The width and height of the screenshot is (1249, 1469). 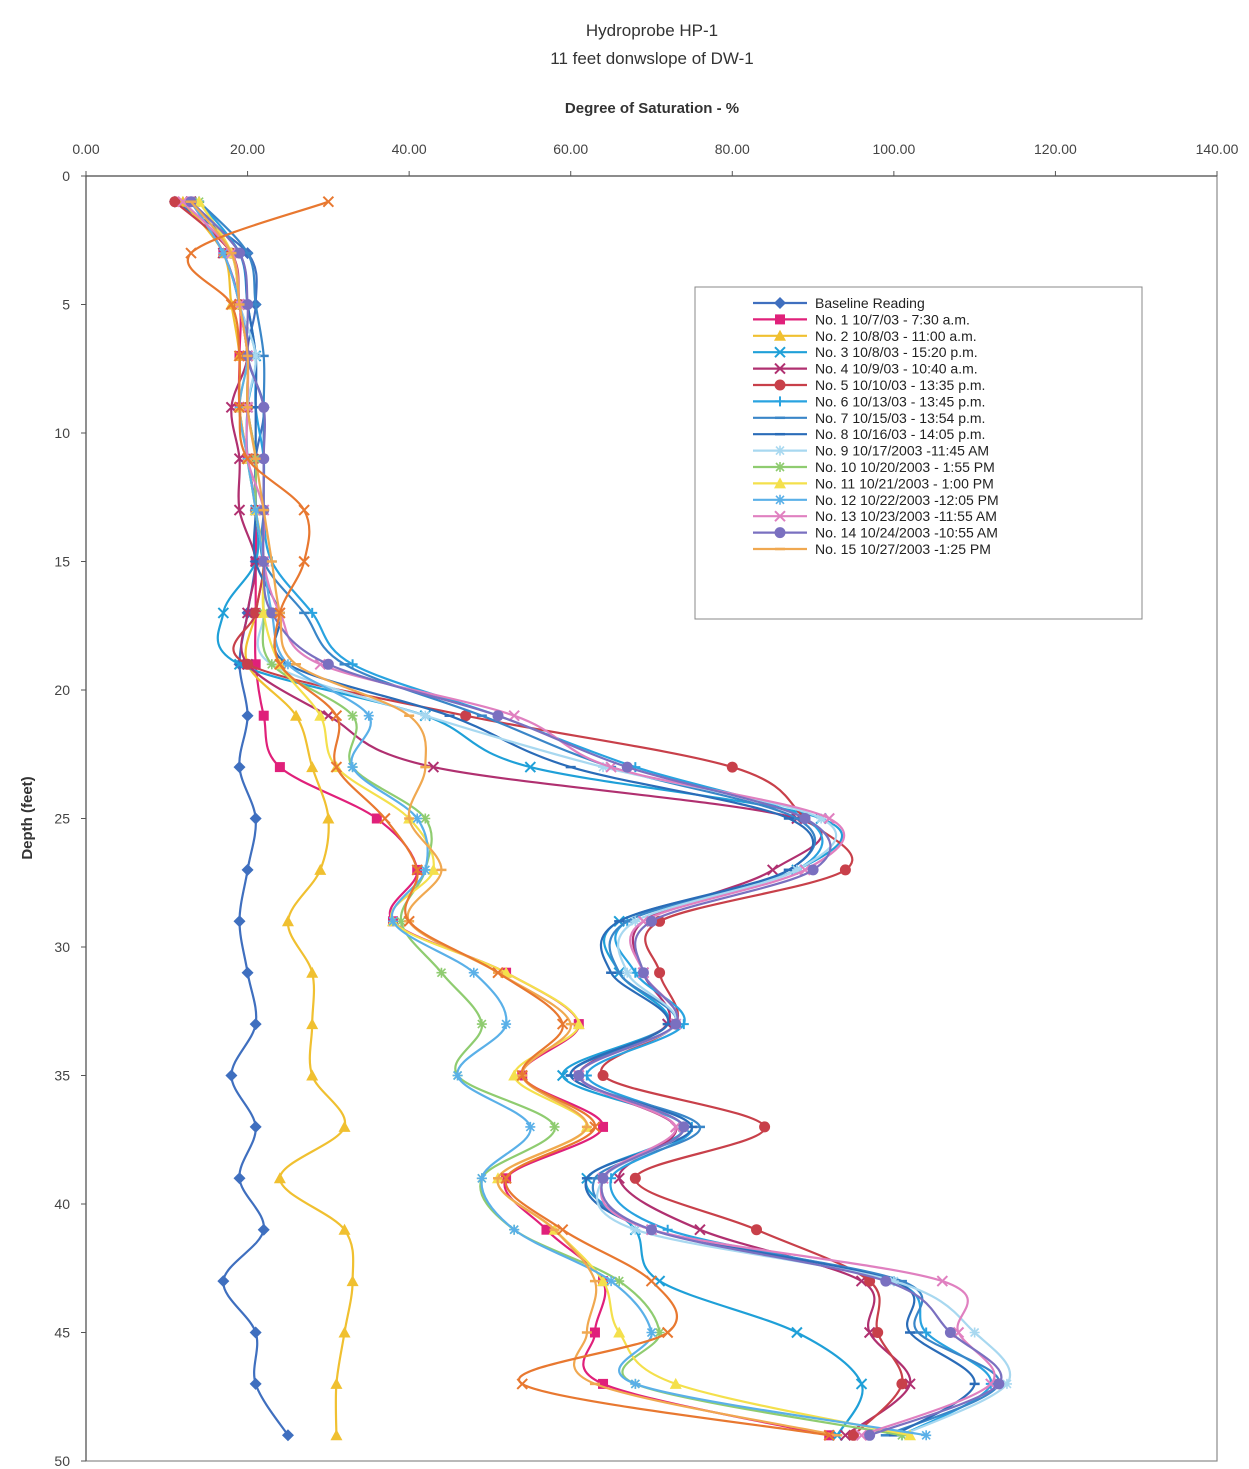 What do you see at coordinates (865, 352) in the screenshot?
I see `legend-entry: No. 3 10/8/03 - 15:20 p.m.` at bounding box center [865, 352].